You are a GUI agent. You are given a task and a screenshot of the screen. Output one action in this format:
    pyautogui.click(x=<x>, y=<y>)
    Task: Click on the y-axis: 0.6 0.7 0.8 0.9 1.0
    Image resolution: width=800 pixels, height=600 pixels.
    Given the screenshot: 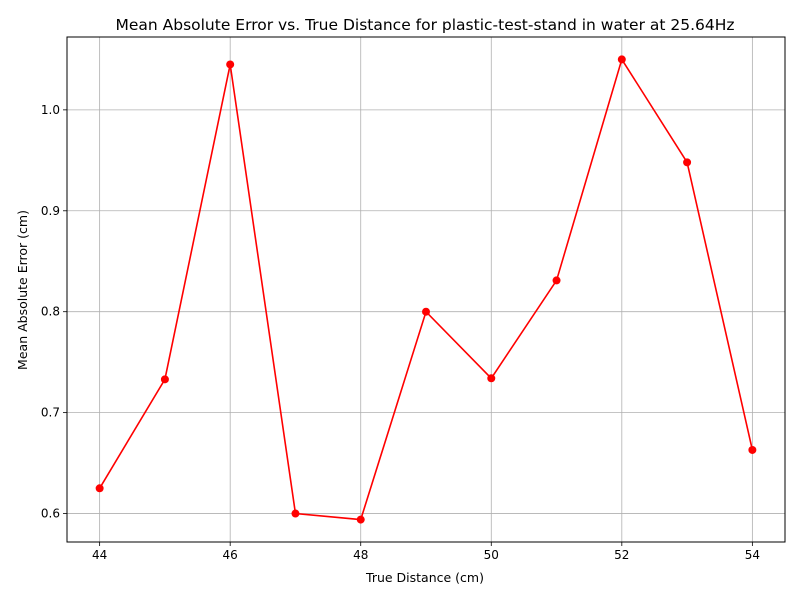 What is the action you would take?
    pyautogui.click(x=54, y=312)
    